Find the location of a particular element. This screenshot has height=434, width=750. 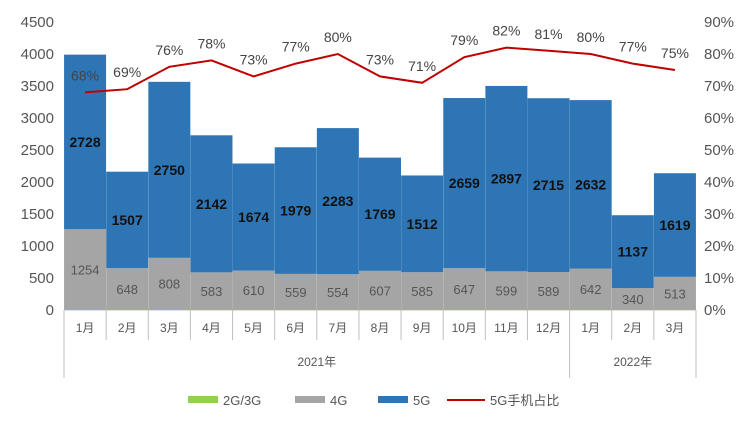

y-tick-left: 2000 is located at coordinates (37, 182).